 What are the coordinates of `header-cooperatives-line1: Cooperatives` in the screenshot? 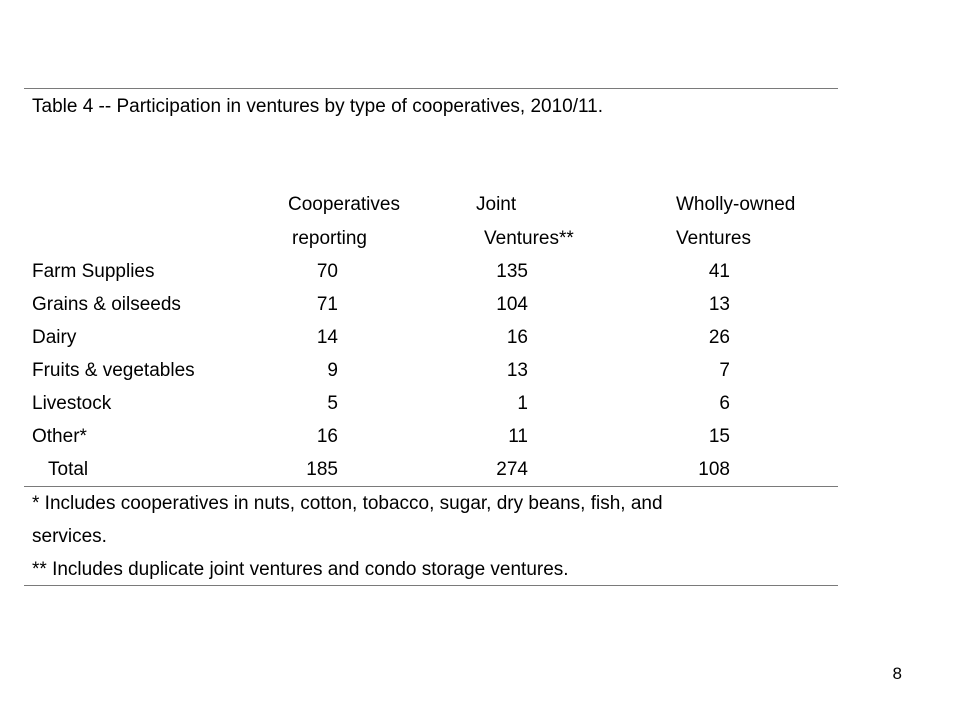 It's located at (344, 204).